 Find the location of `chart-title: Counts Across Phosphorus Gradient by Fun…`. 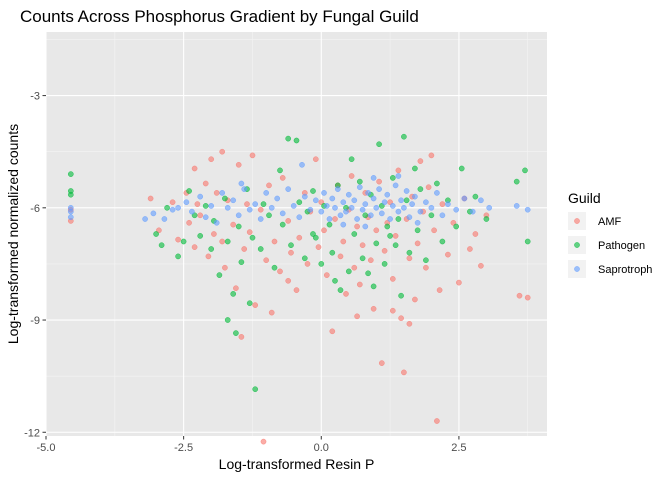

chart-title: Counts Across Phosphorus Gradient by Fun… is located at coordinates (219, 16).